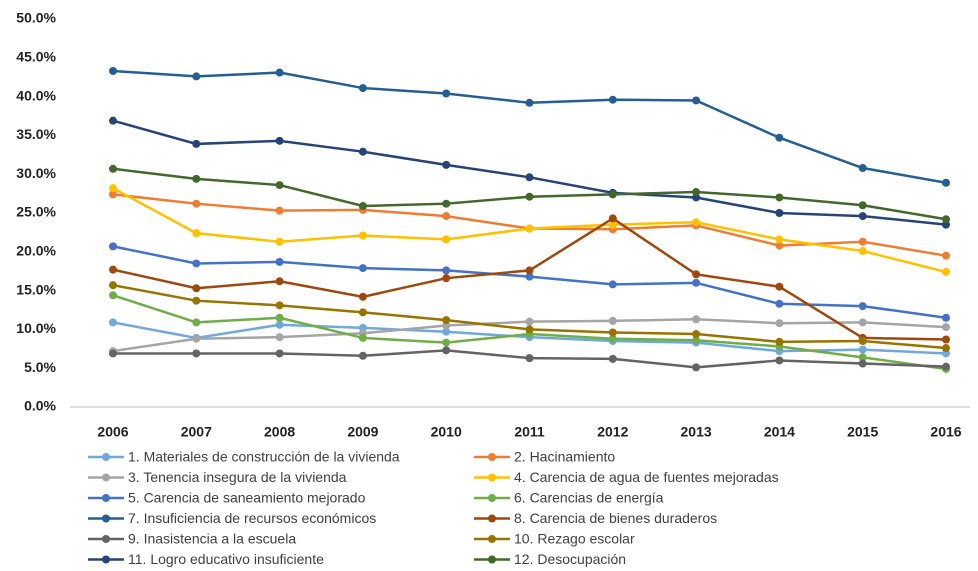 Image resolution: width=978 pixels, height=571 pixels. I want to click on y-tick-label: 35.0%, so click(36, 134).